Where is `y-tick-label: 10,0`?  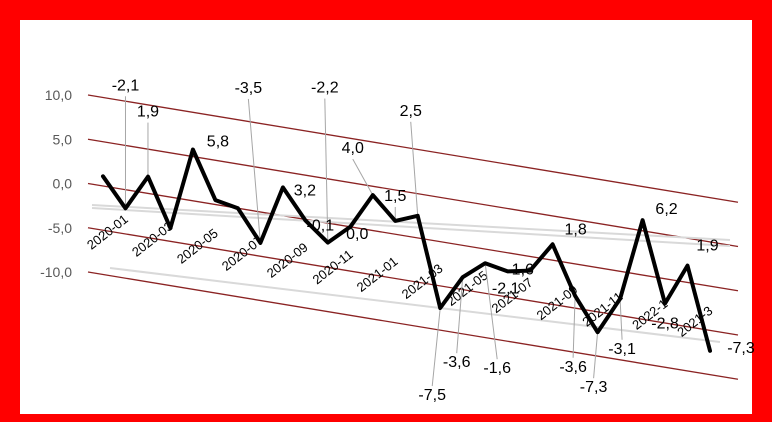
y-tick-label: 10,0 is located at coordinates (58, 95).